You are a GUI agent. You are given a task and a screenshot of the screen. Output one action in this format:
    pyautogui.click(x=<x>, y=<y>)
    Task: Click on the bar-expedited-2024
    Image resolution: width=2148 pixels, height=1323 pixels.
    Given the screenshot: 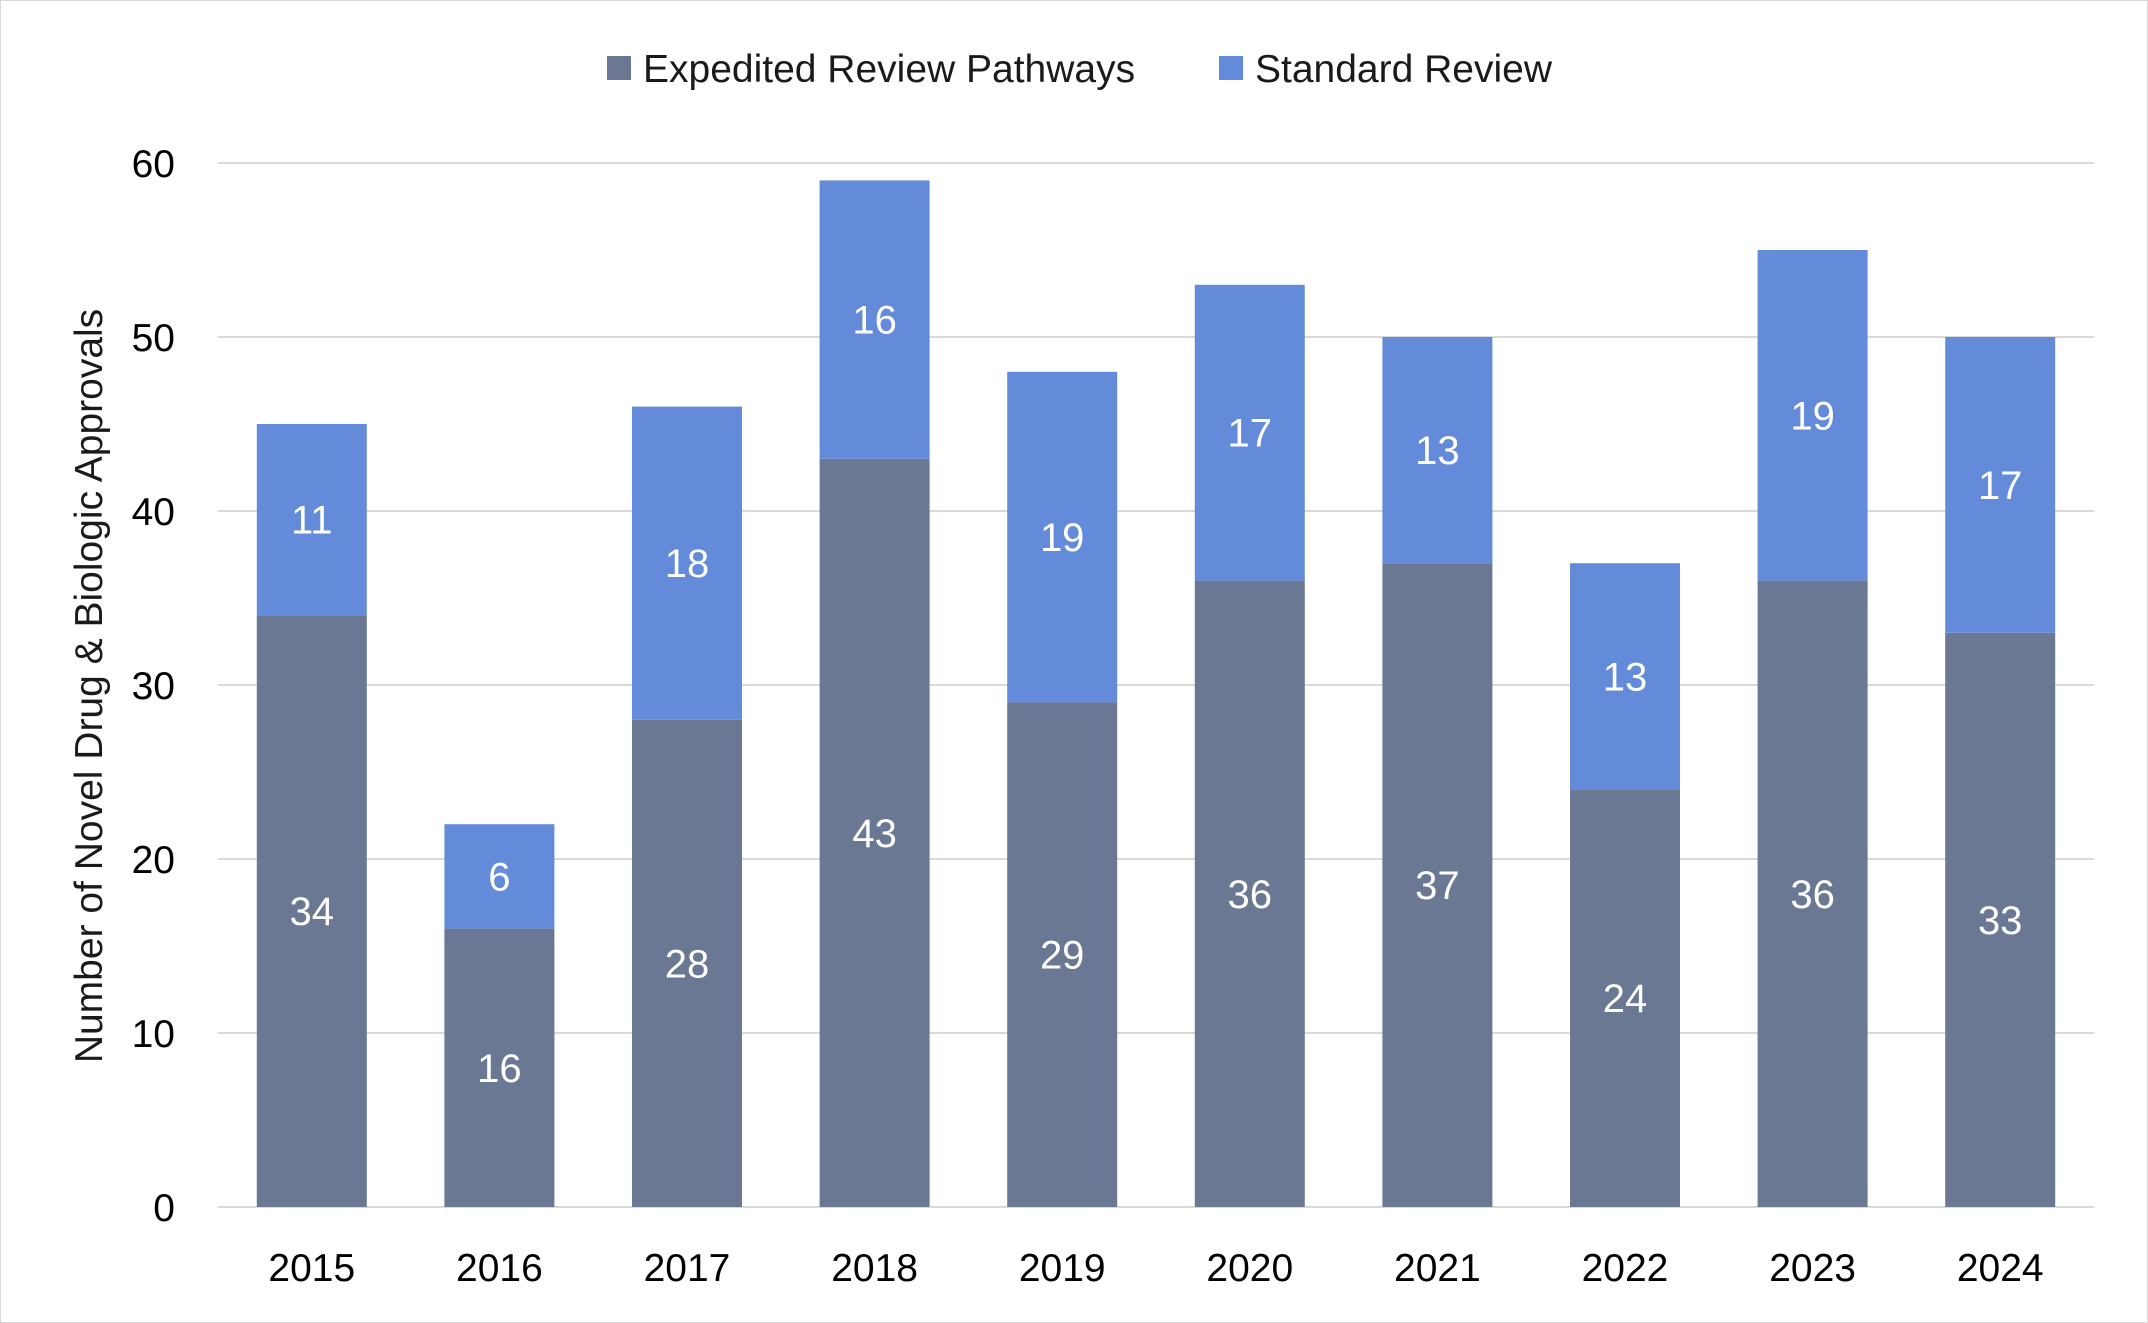 What is the action you would take?
    pyautogui.click(x=2000, y=919)
    